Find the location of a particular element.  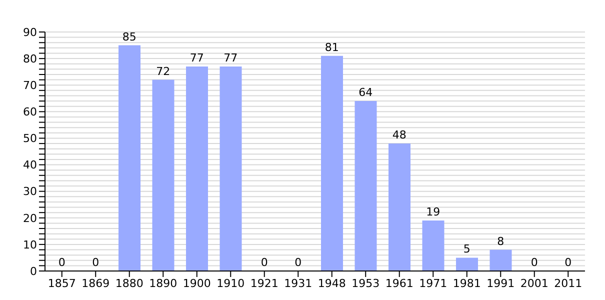

x-tick-label: 2011 is located at coordinates (568, 283).